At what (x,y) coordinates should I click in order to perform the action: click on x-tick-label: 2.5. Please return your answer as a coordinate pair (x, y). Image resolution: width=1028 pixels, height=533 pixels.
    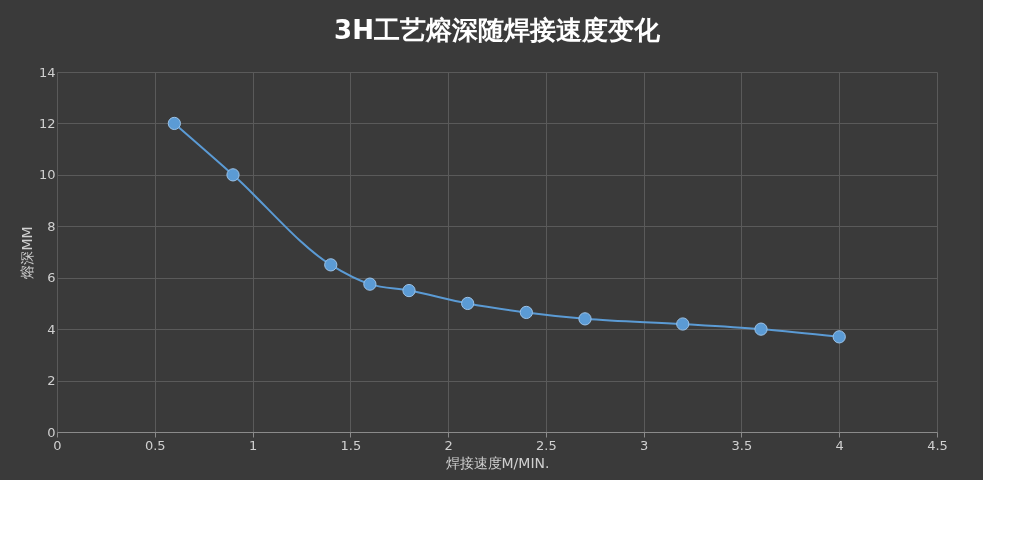
    Looking at the image, I should click on (546, 445).